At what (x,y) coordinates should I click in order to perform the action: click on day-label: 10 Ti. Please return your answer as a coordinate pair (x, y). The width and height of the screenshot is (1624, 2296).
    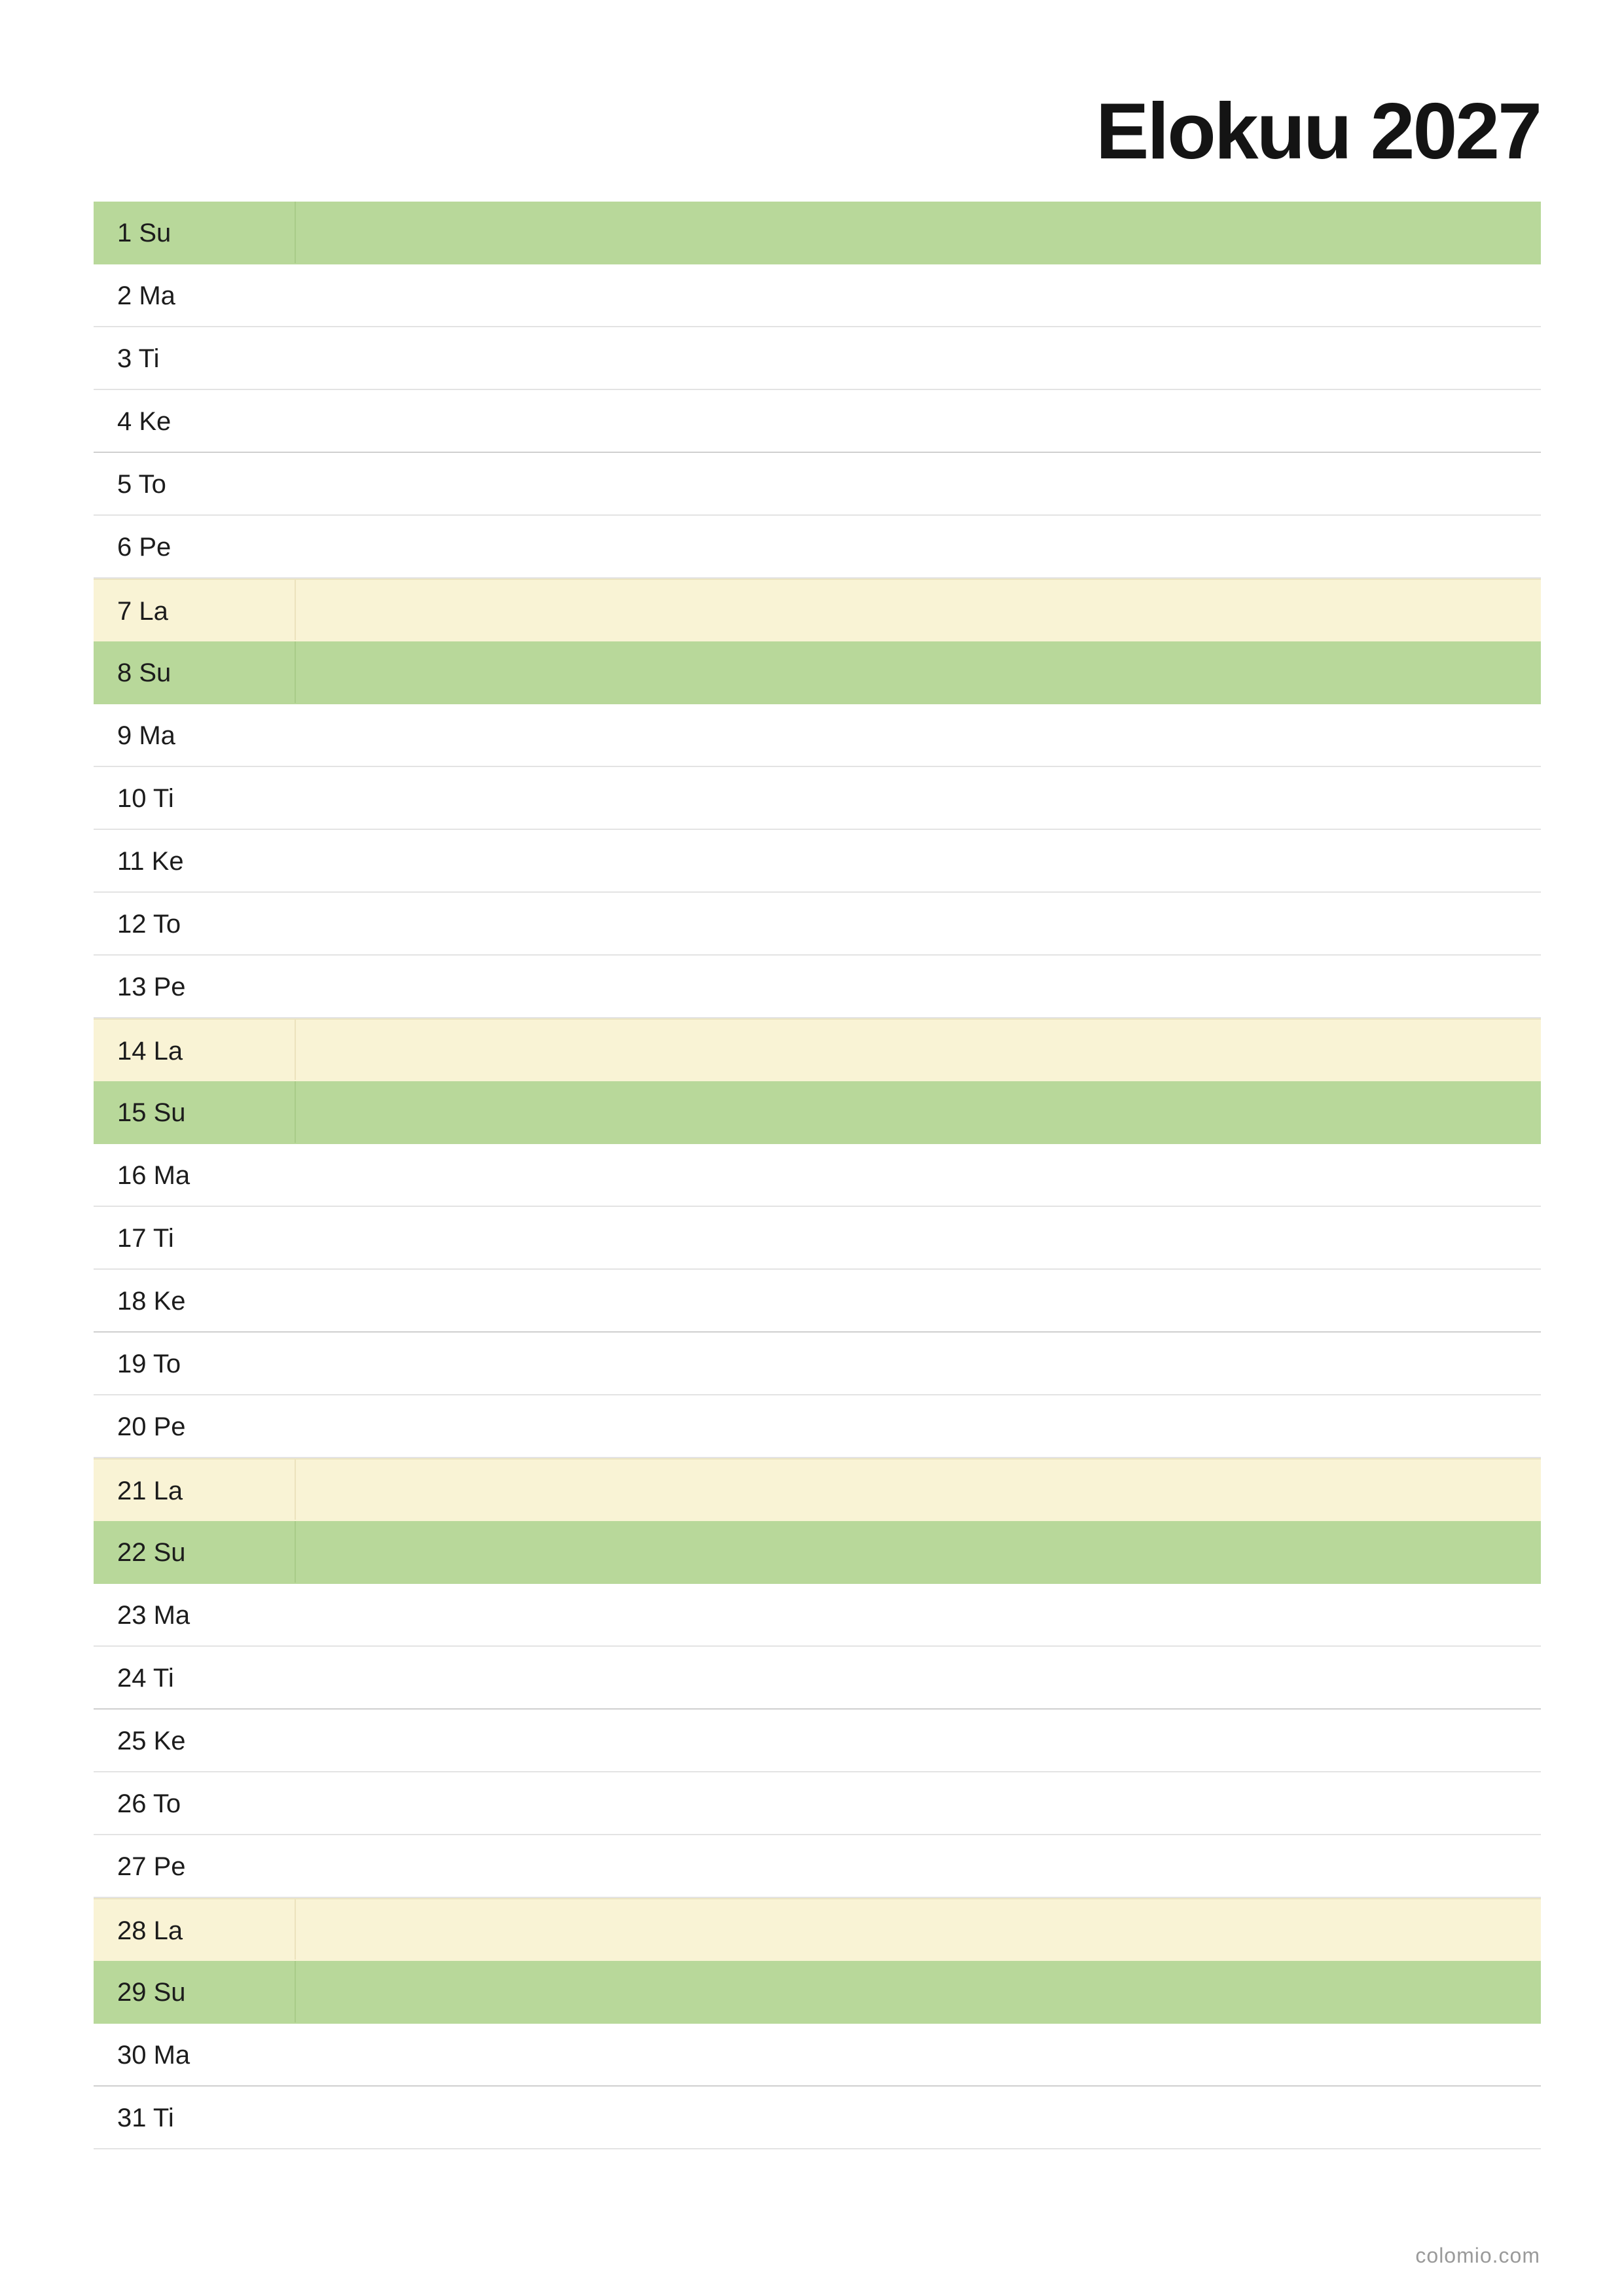
    Looking at the image, I should click on (145, 798).